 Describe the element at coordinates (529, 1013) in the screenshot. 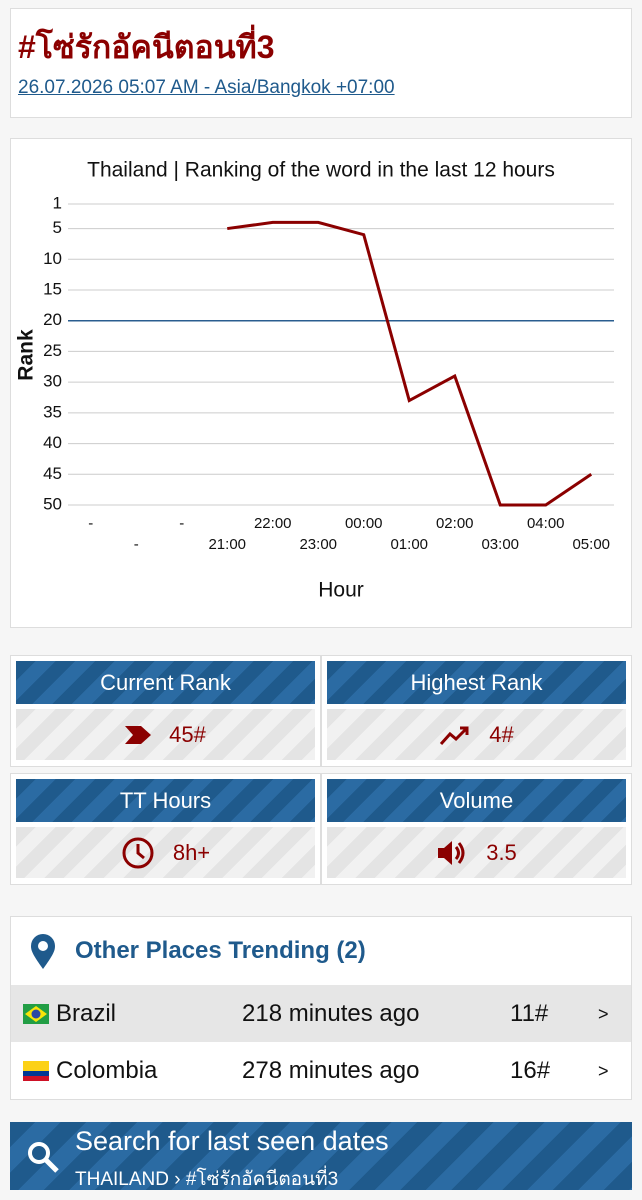

I see `rank: 11#` at that location.